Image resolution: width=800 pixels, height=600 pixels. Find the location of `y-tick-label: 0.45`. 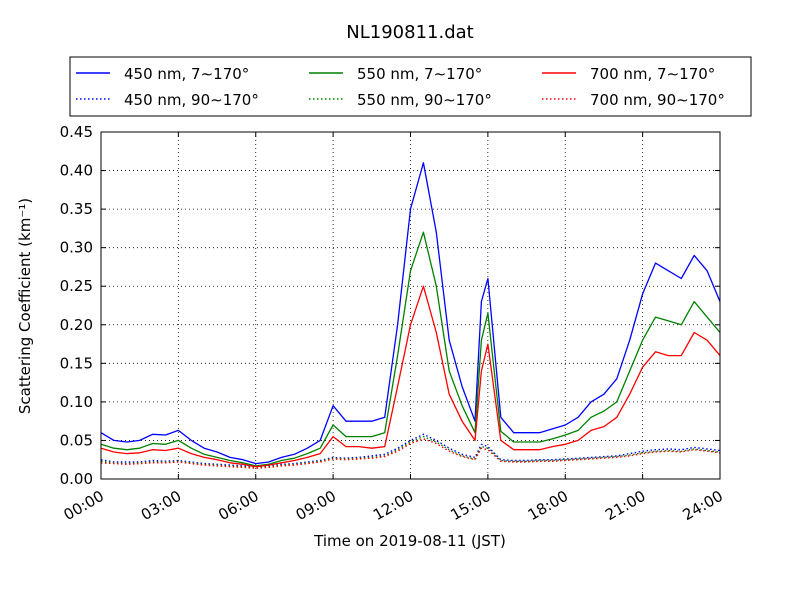

y-tick-label: 0.45 is located at coordinates (76, 132).